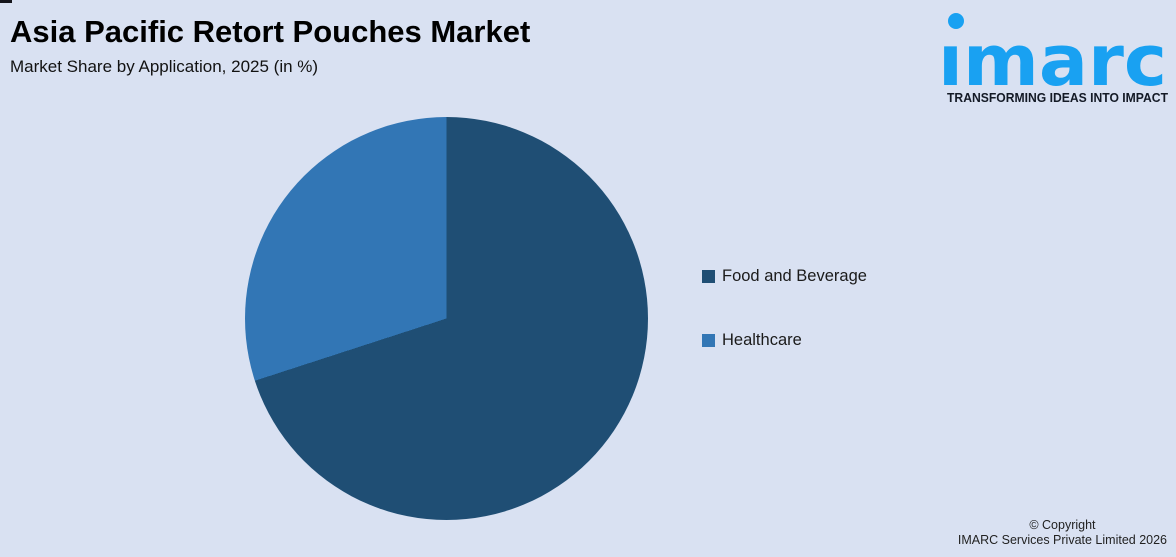  I want to click on screenshot-artifact, so click(6, 1).